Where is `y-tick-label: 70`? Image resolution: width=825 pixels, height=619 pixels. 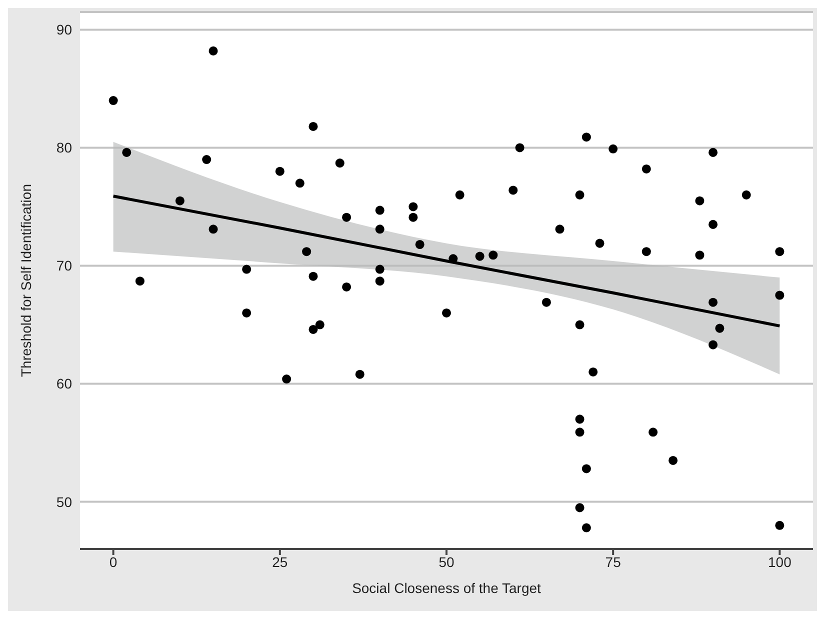
y-tick-label: 70 is located at coordinates (64, 266).